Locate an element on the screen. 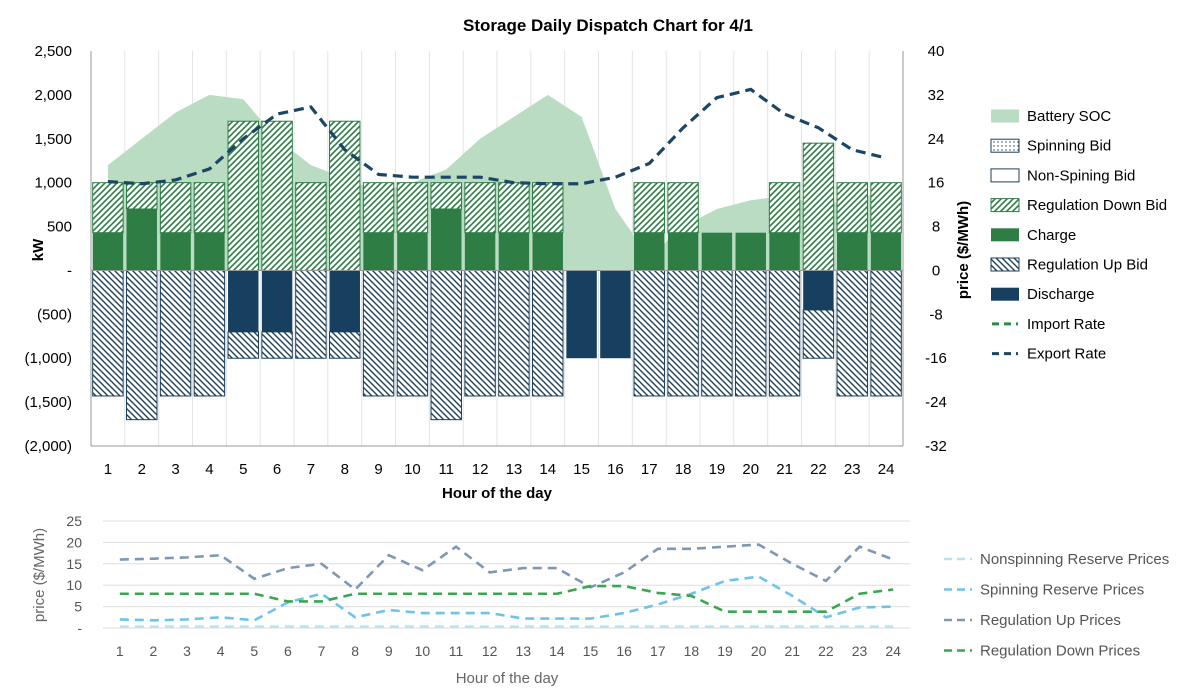 This screenshot has width=1200, height=697. series-line-regulation-up-prices is located at coordinates (506, 567).